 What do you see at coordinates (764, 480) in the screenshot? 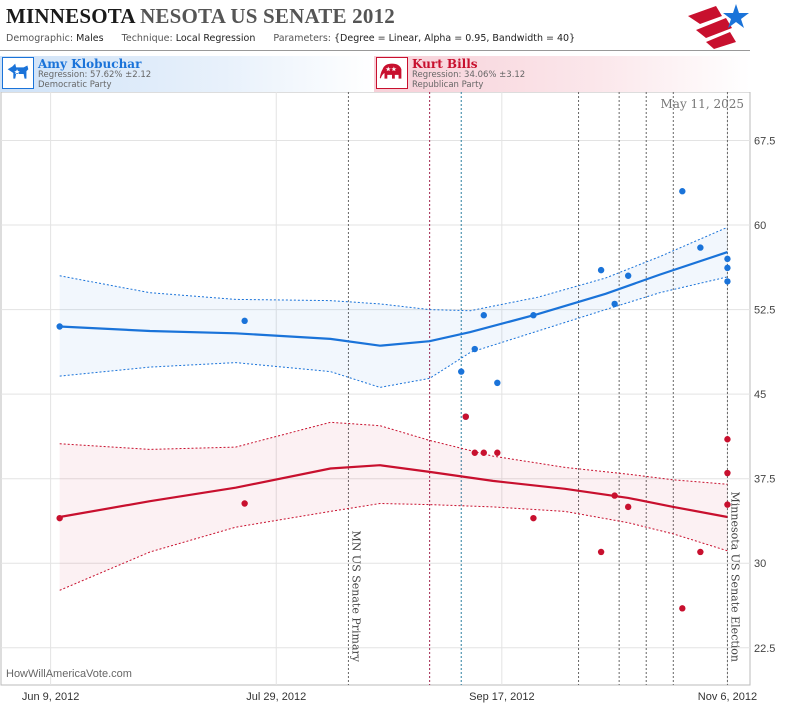
I see `y-tick-label: 37.5` at bounding box center [764, 480].